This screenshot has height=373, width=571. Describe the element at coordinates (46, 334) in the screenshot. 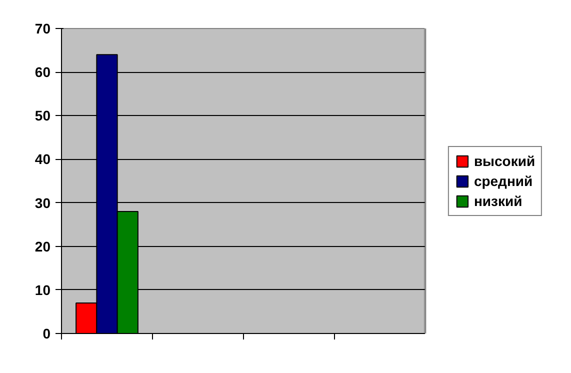

I see `y-tick-label: 0` at that location.